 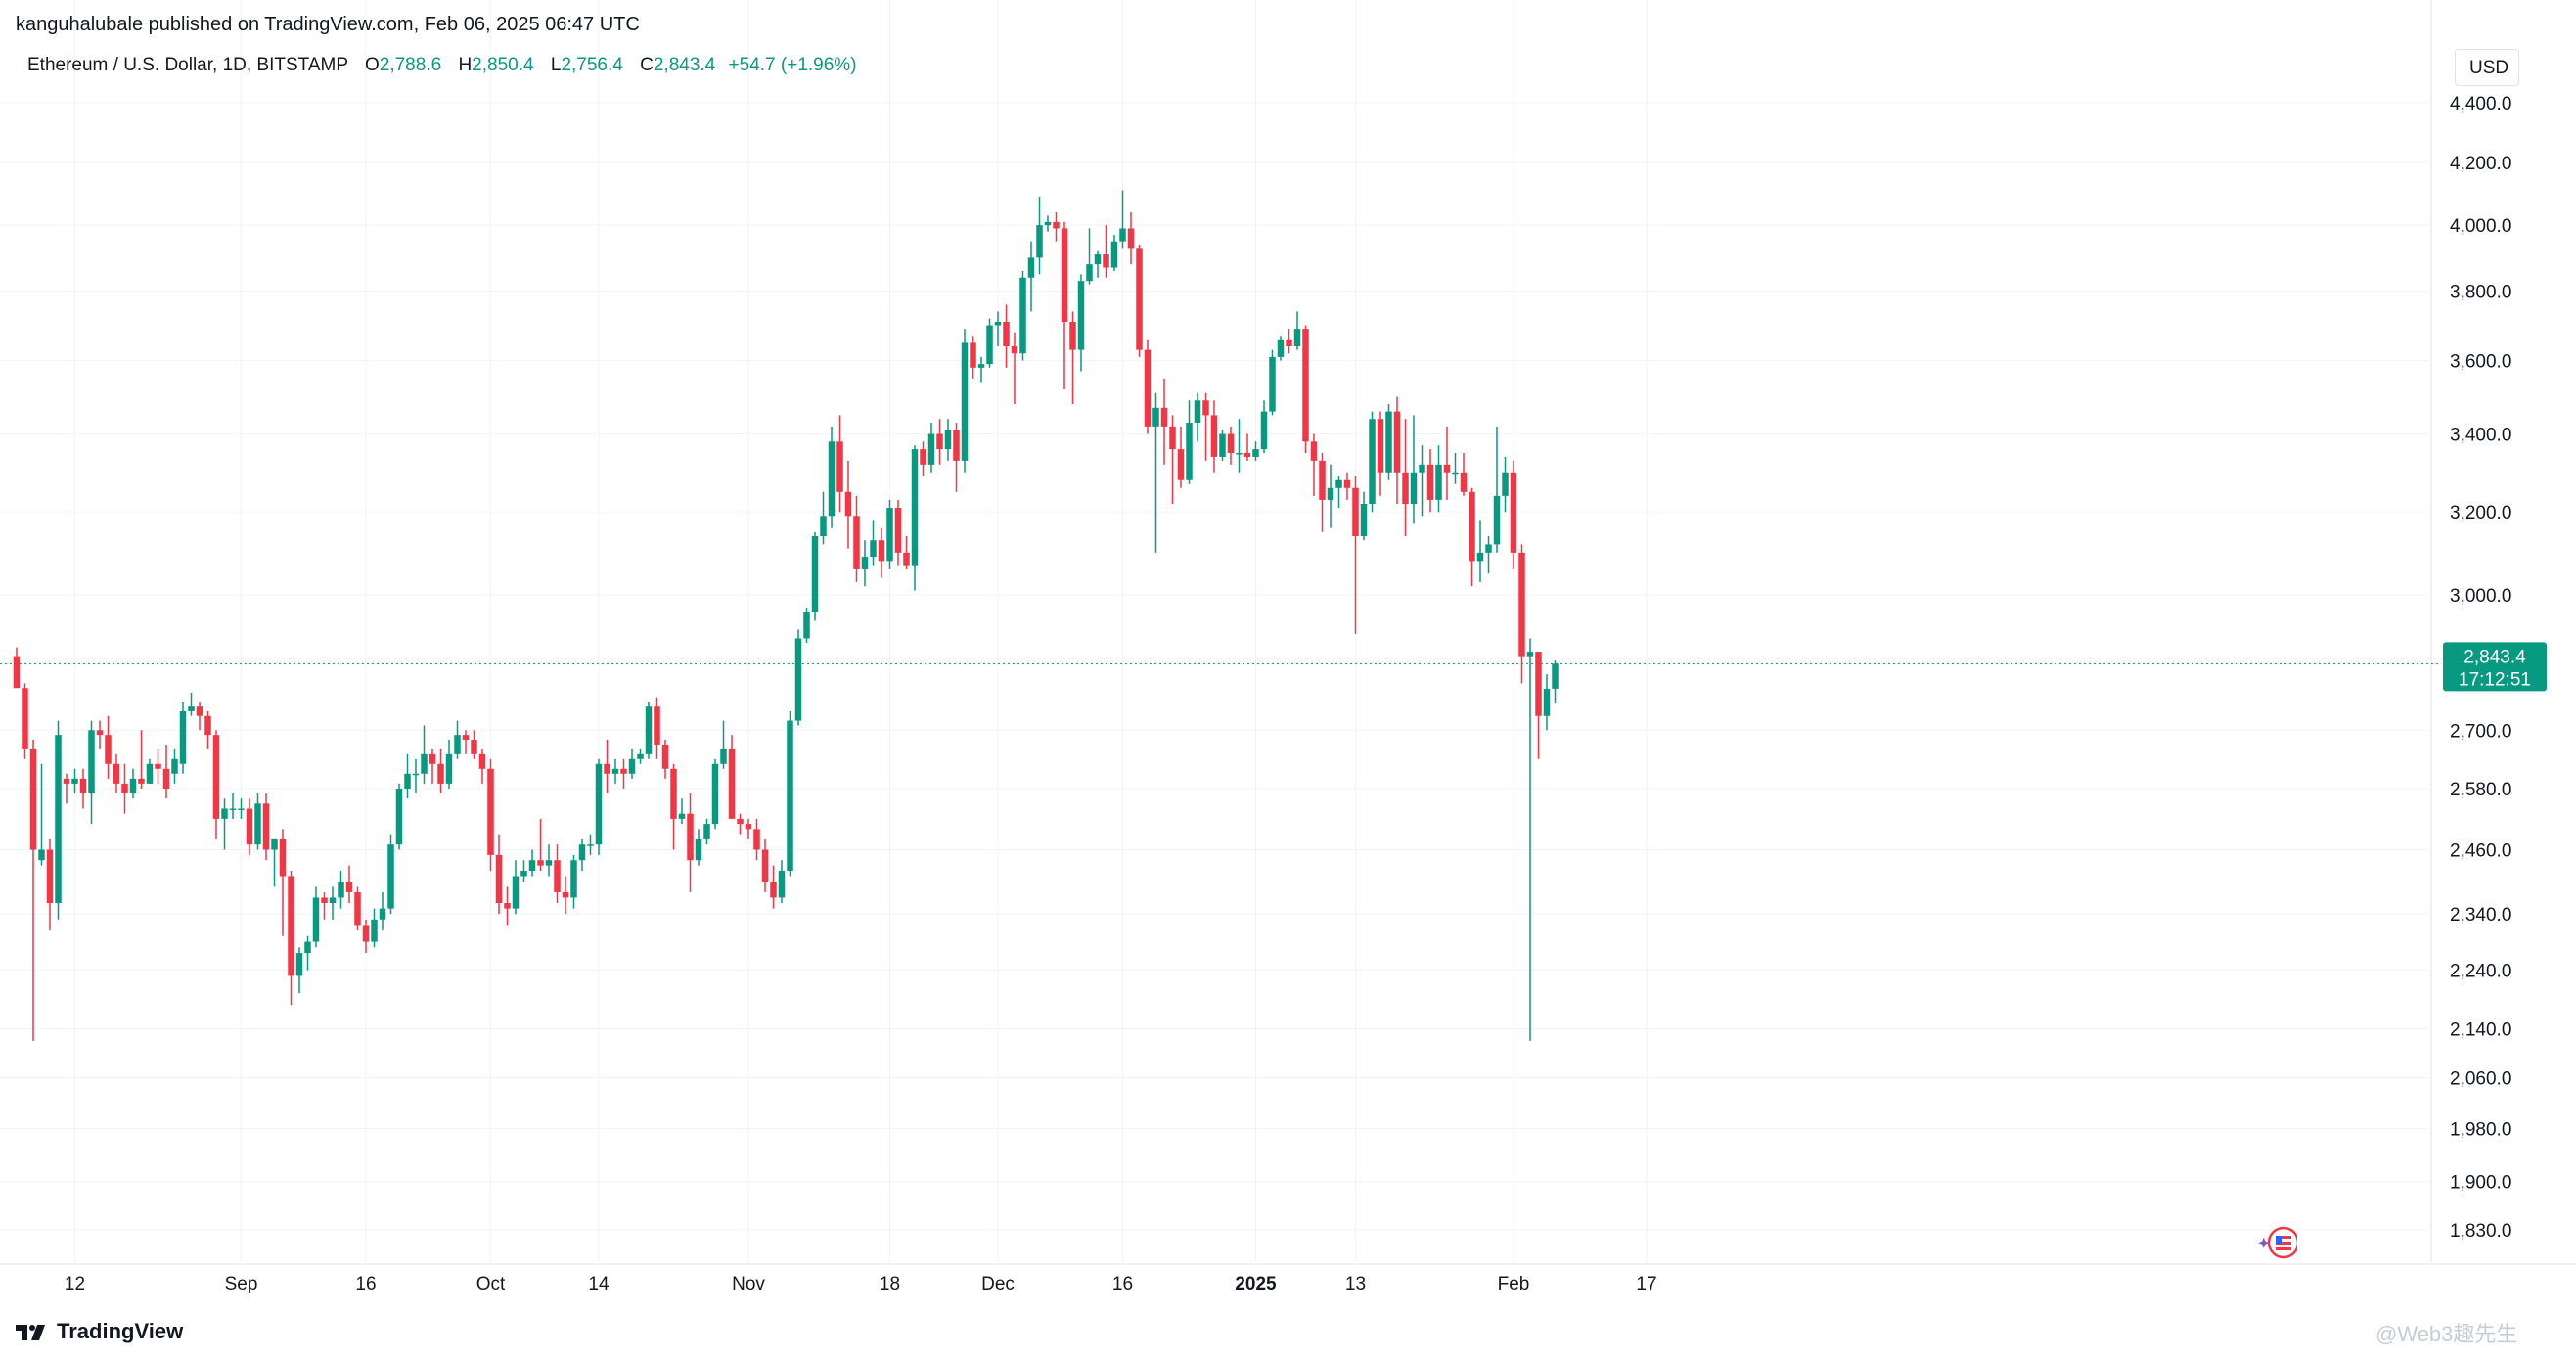 I want to click on symbol-title: Ethereum / U.S. Dollar, 1D, BITSTAMP, so click(x=187, y=65).